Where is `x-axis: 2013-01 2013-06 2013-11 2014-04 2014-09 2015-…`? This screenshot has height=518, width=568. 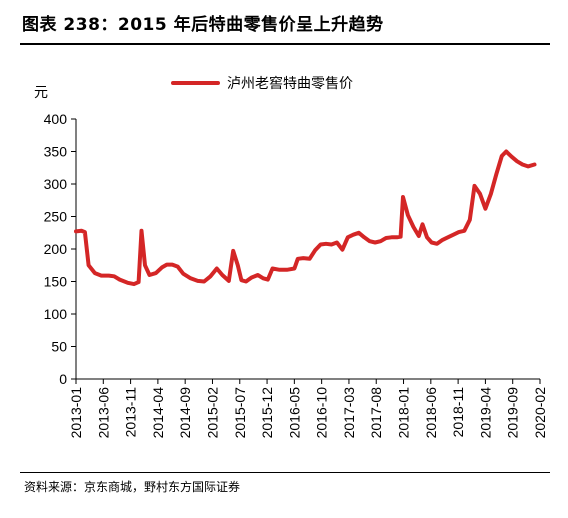 x-axis: 2013-01 2013-06 2013-11 2014-04 2014-09 2015-… is located at coordinates (308, 408).